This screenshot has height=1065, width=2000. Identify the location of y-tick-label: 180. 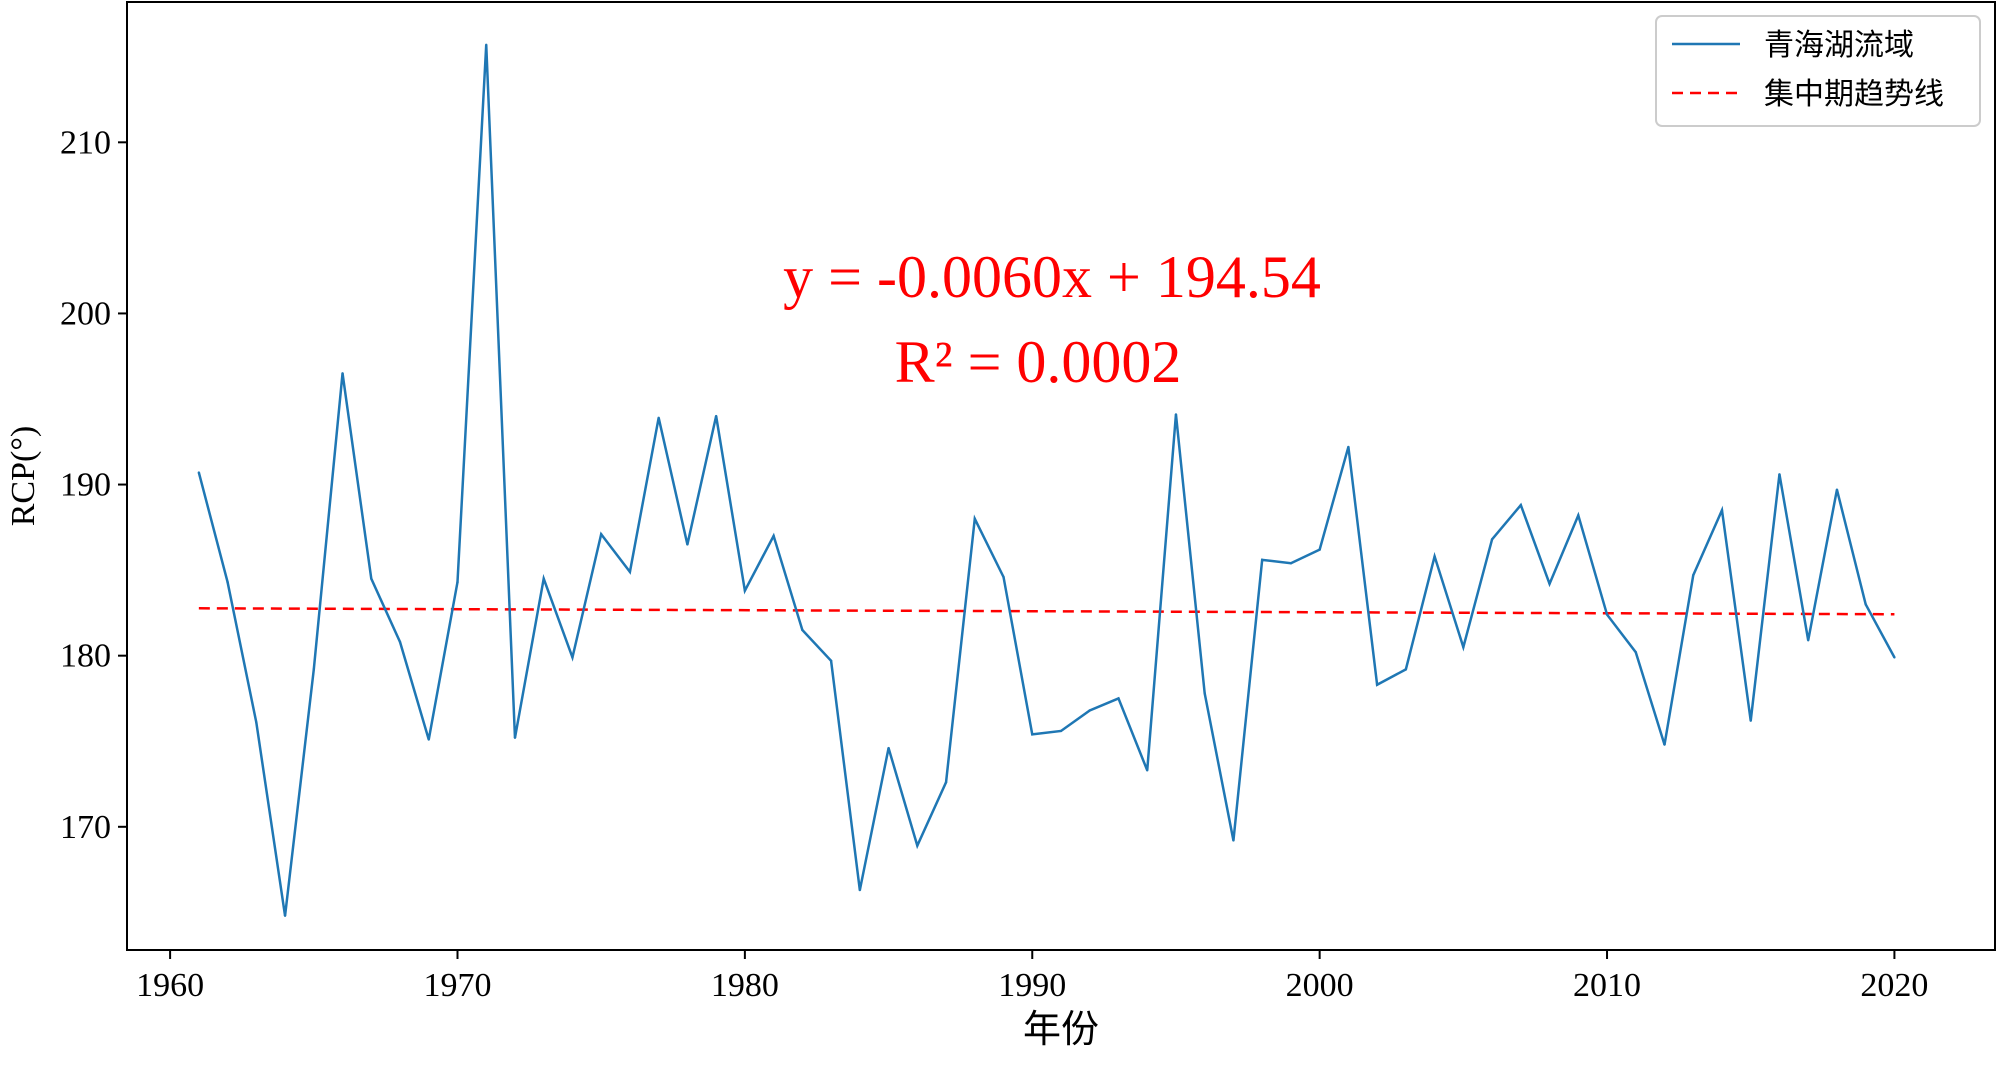
(85, 656).